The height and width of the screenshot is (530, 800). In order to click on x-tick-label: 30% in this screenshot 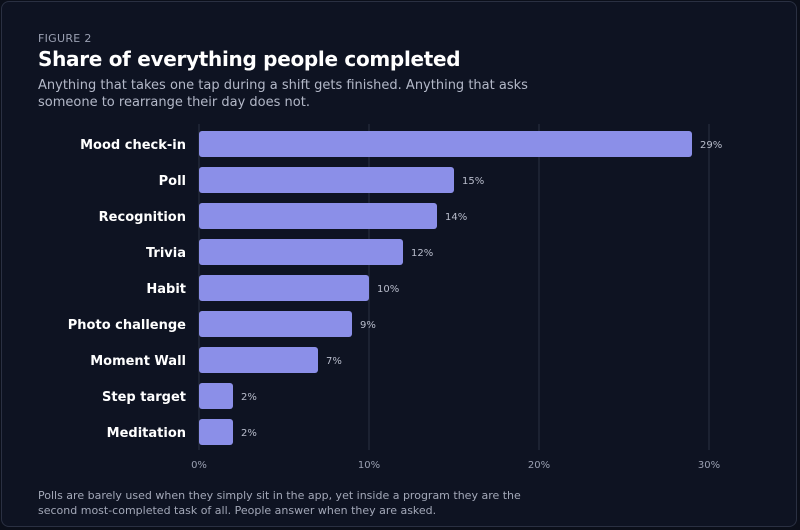, I will do `click(709, 465)`.